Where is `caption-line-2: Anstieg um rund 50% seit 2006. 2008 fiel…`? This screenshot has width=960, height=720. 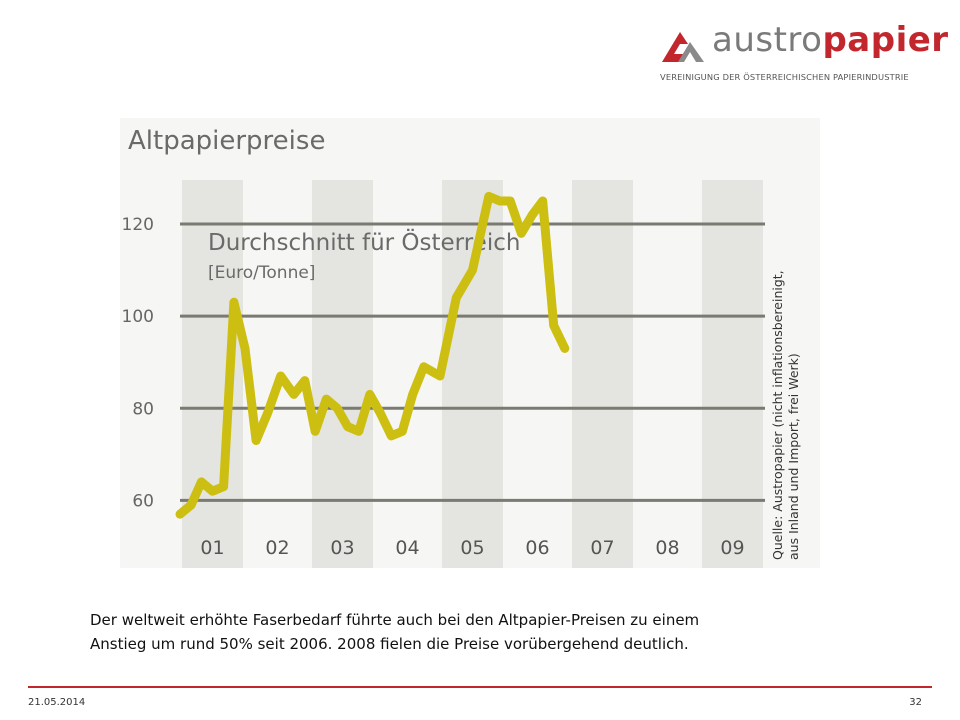 caption-line-2: Anstieg um rund 50% seit 2006. 2008 fiel… is located at coordinates (389, 644).